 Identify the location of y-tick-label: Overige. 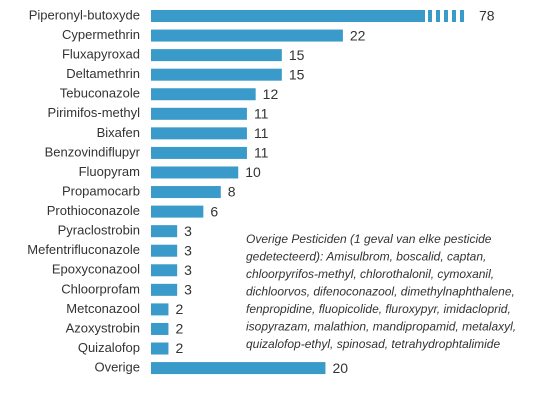
(117, 367).